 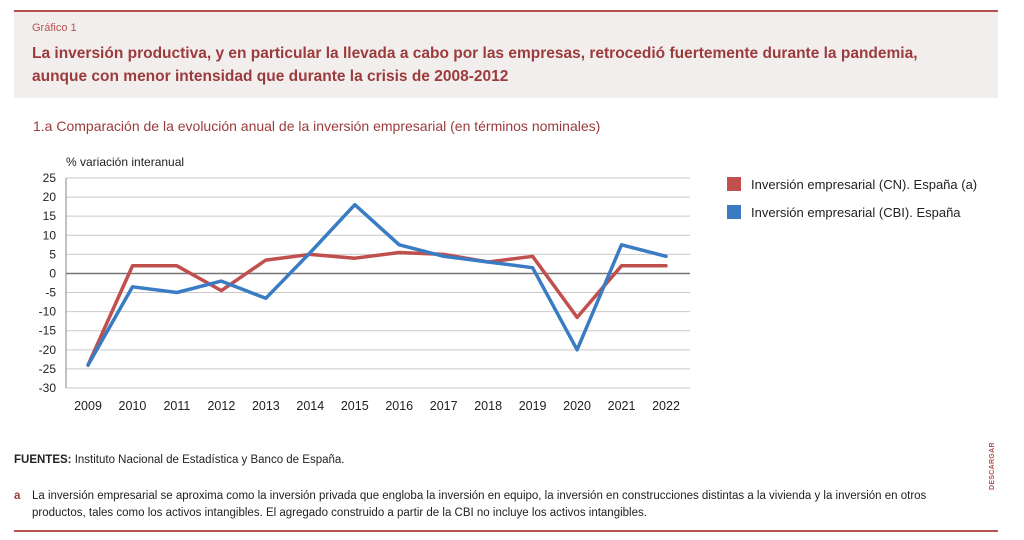 I want to click on x-tick-label: 2015, so click(x=355, y=406).